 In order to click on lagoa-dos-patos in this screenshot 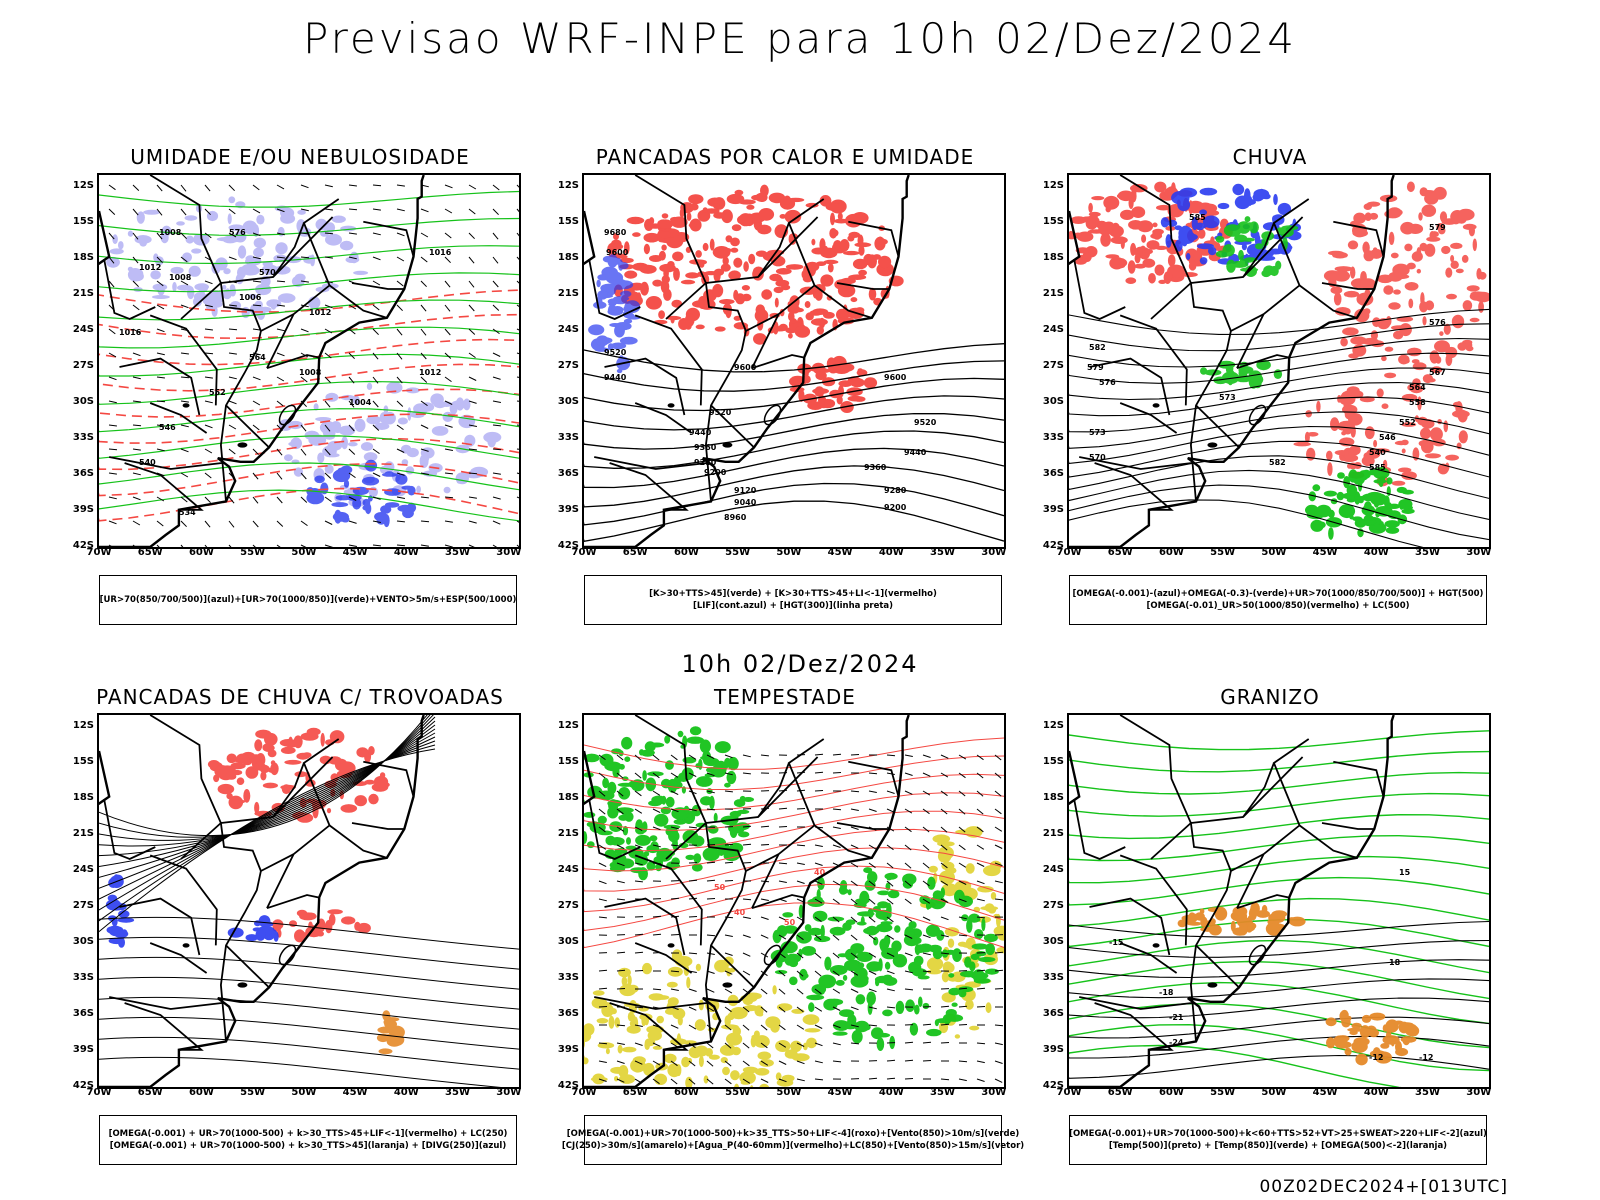, I will do `click(1257, 415)`.